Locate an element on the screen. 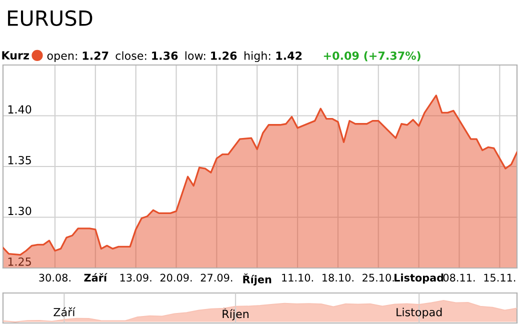  y-tick-label: 1.35 is located at coordinates (19, 160).